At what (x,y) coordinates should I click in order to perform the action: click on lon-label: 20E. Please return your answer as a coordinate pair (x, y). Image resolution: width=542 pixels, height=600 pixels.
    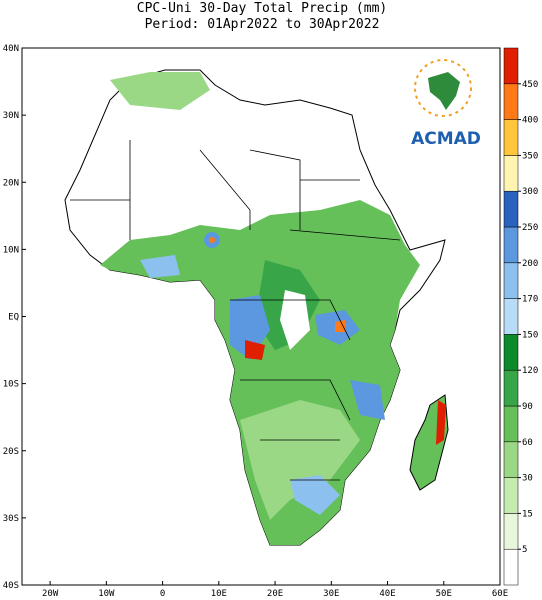
    Looking at the image, I should click on (275, 594).